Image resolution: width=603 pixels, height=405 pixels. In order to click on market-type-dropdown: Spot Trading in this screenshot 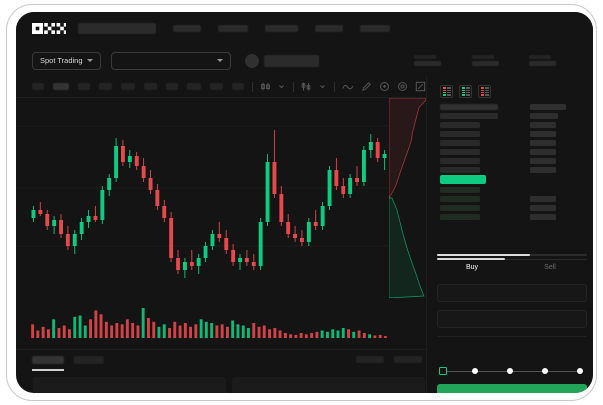, I will do `click(66, 60)`.